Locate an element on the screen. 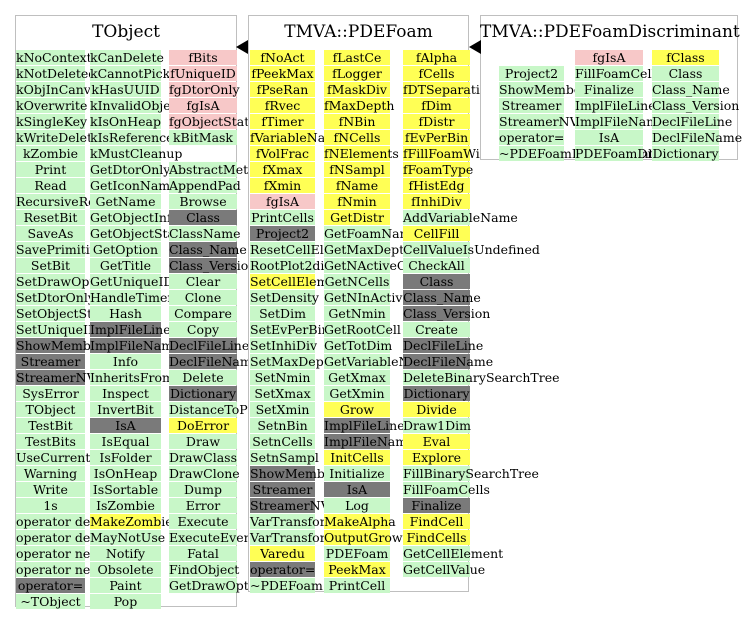 The height and width of the screenshot is (624, 743). member-cell: fFillFoamWithOrigWeights is located at coordinates (487, 153).